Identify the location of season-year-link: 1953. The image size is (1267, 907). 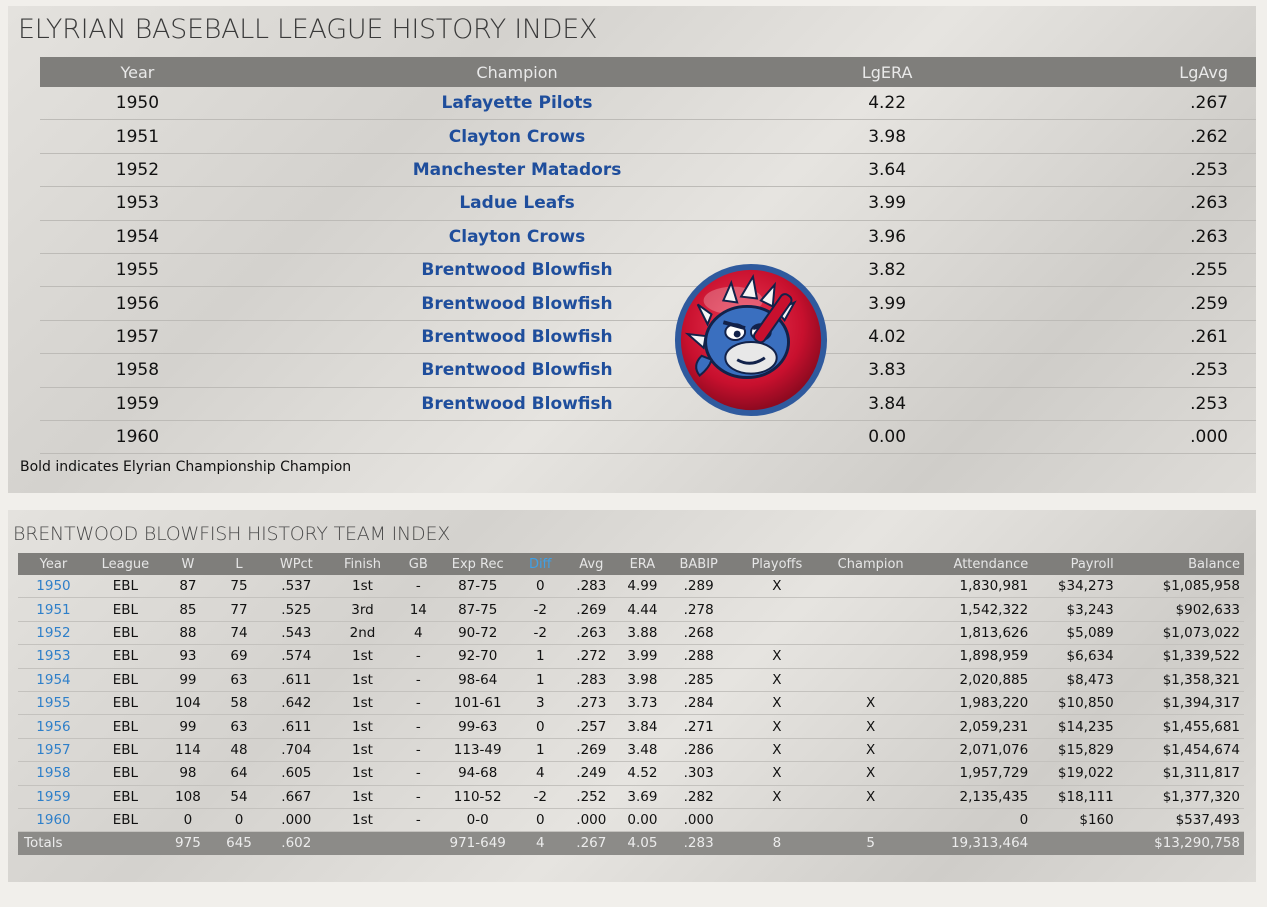
(53, 656).